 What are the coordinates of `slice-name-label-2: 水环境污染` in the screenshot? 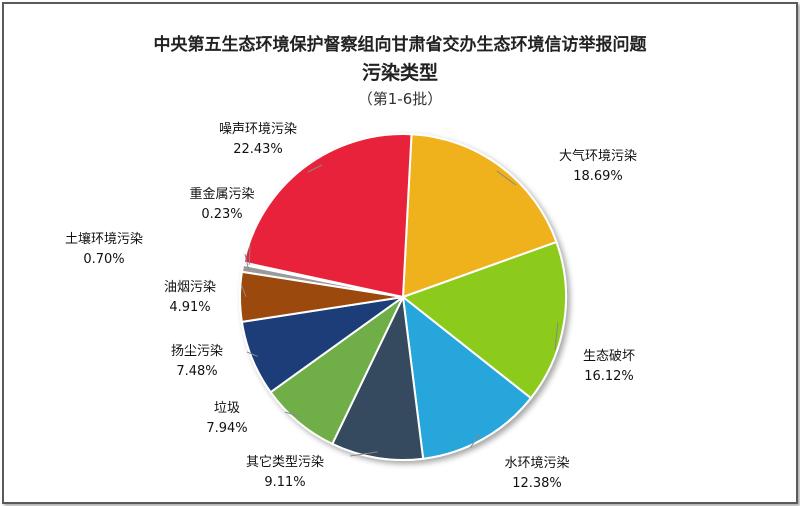 It's located at (536, 463).